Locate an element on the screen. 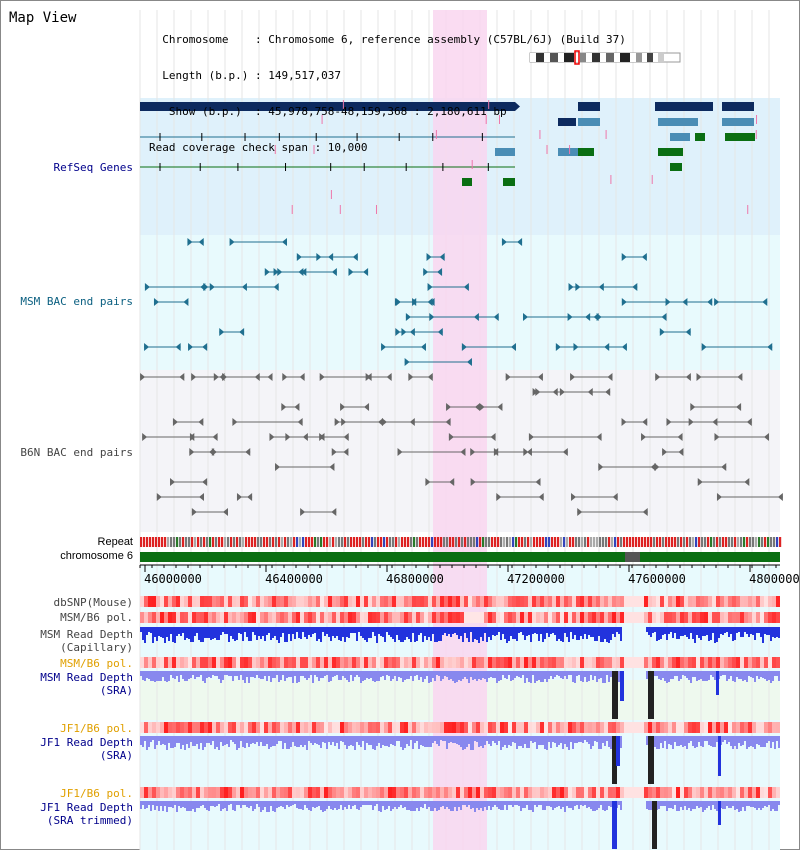 This screenshot has height=850, width=800. track-label-refseq: RefSeq Genes is located at coordinates (93, 167).